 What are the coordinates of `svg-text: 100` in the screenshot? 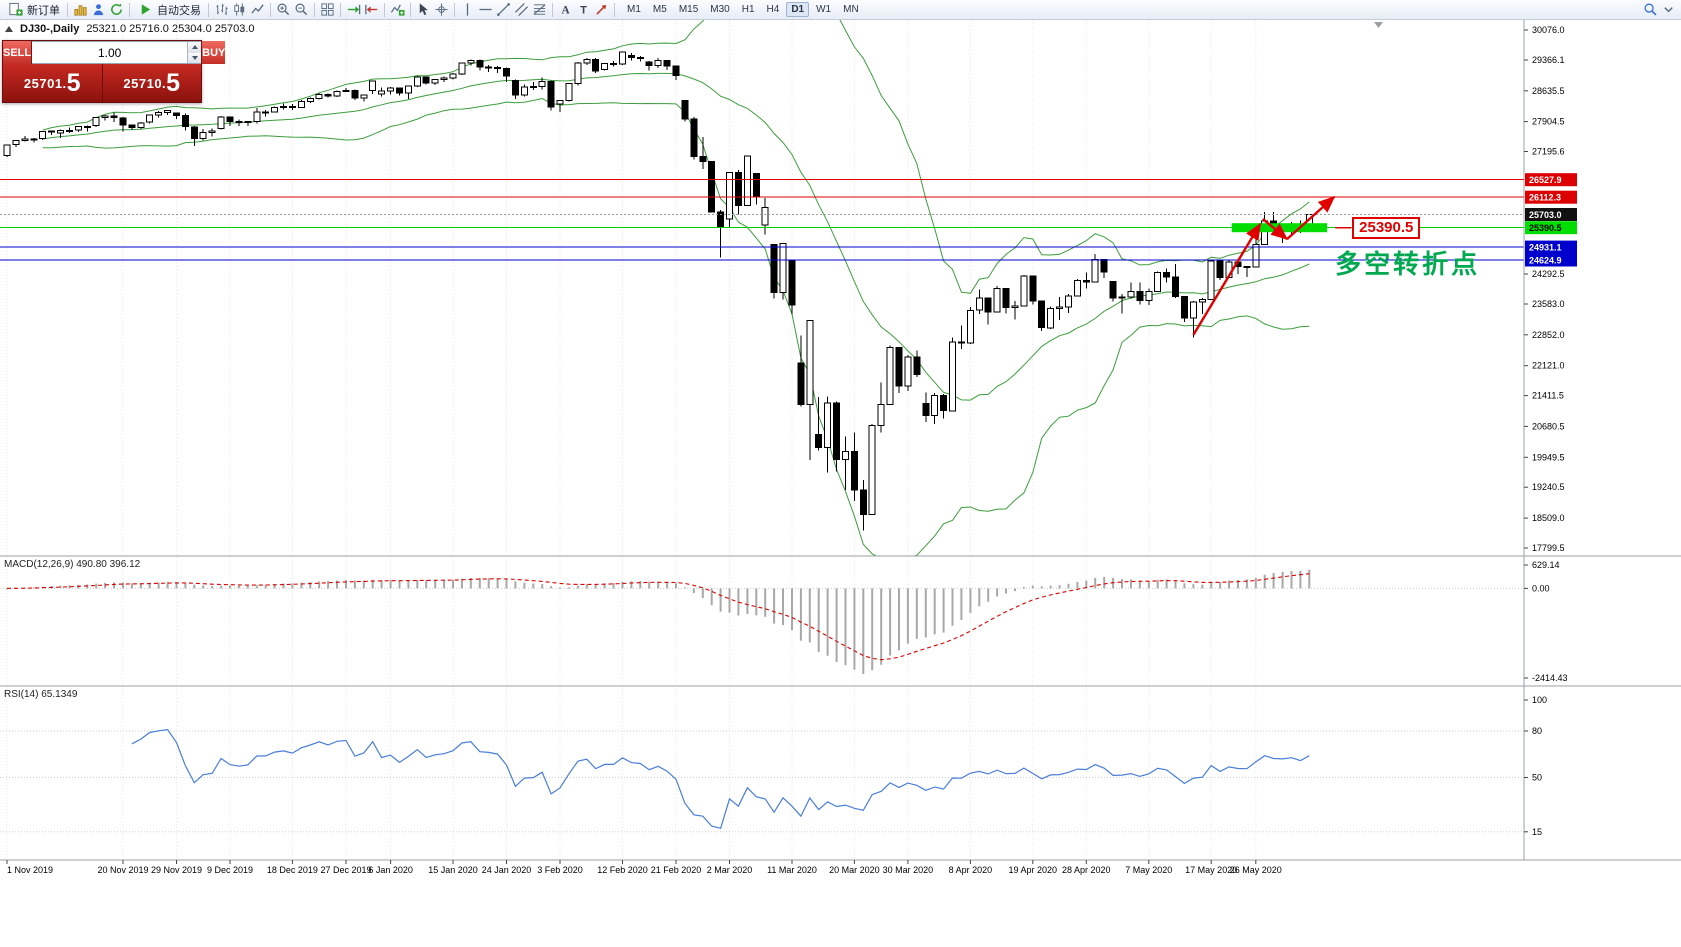 It's located at (1539, 700).